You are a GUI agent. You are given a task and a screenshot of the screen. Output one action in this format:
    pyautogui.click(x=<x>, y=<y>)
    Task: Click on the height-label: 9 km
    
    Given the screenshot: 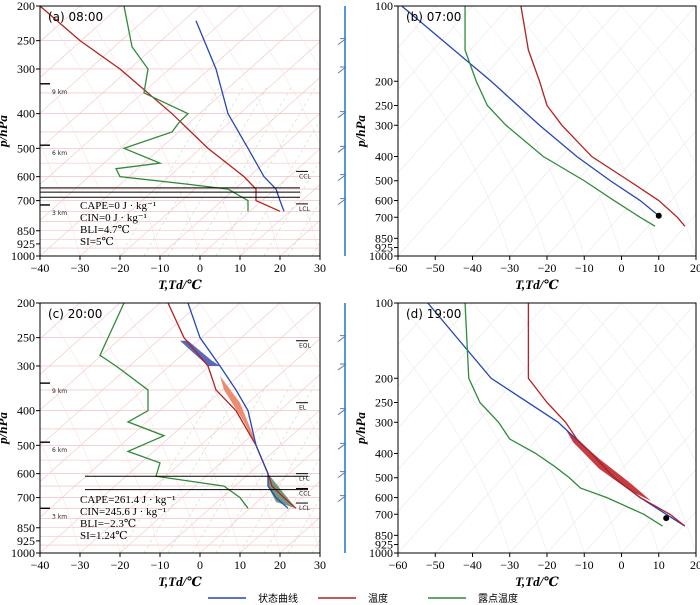 What is the action you would take?
    pyautogui.click(x=59, y=92)
    